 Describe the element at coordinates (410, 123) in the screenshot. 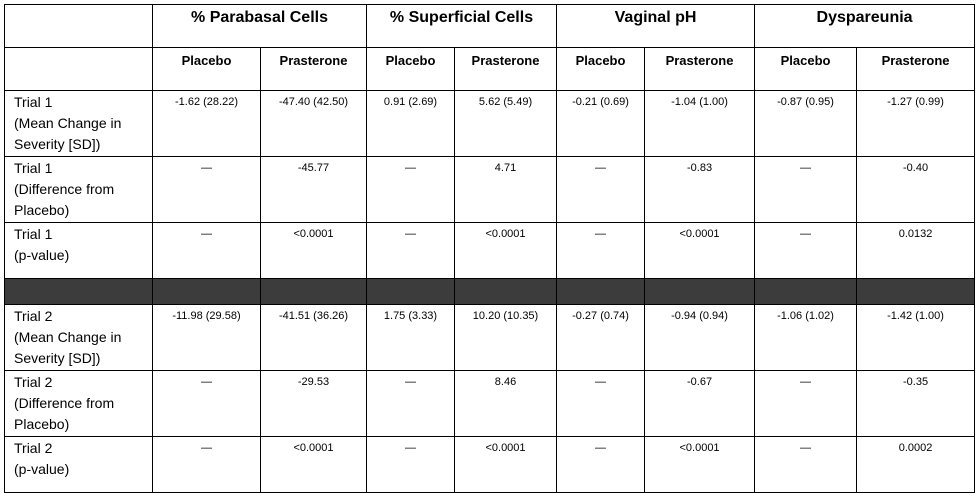

I see `value-cell: 0.91 (2.69)` at that location.